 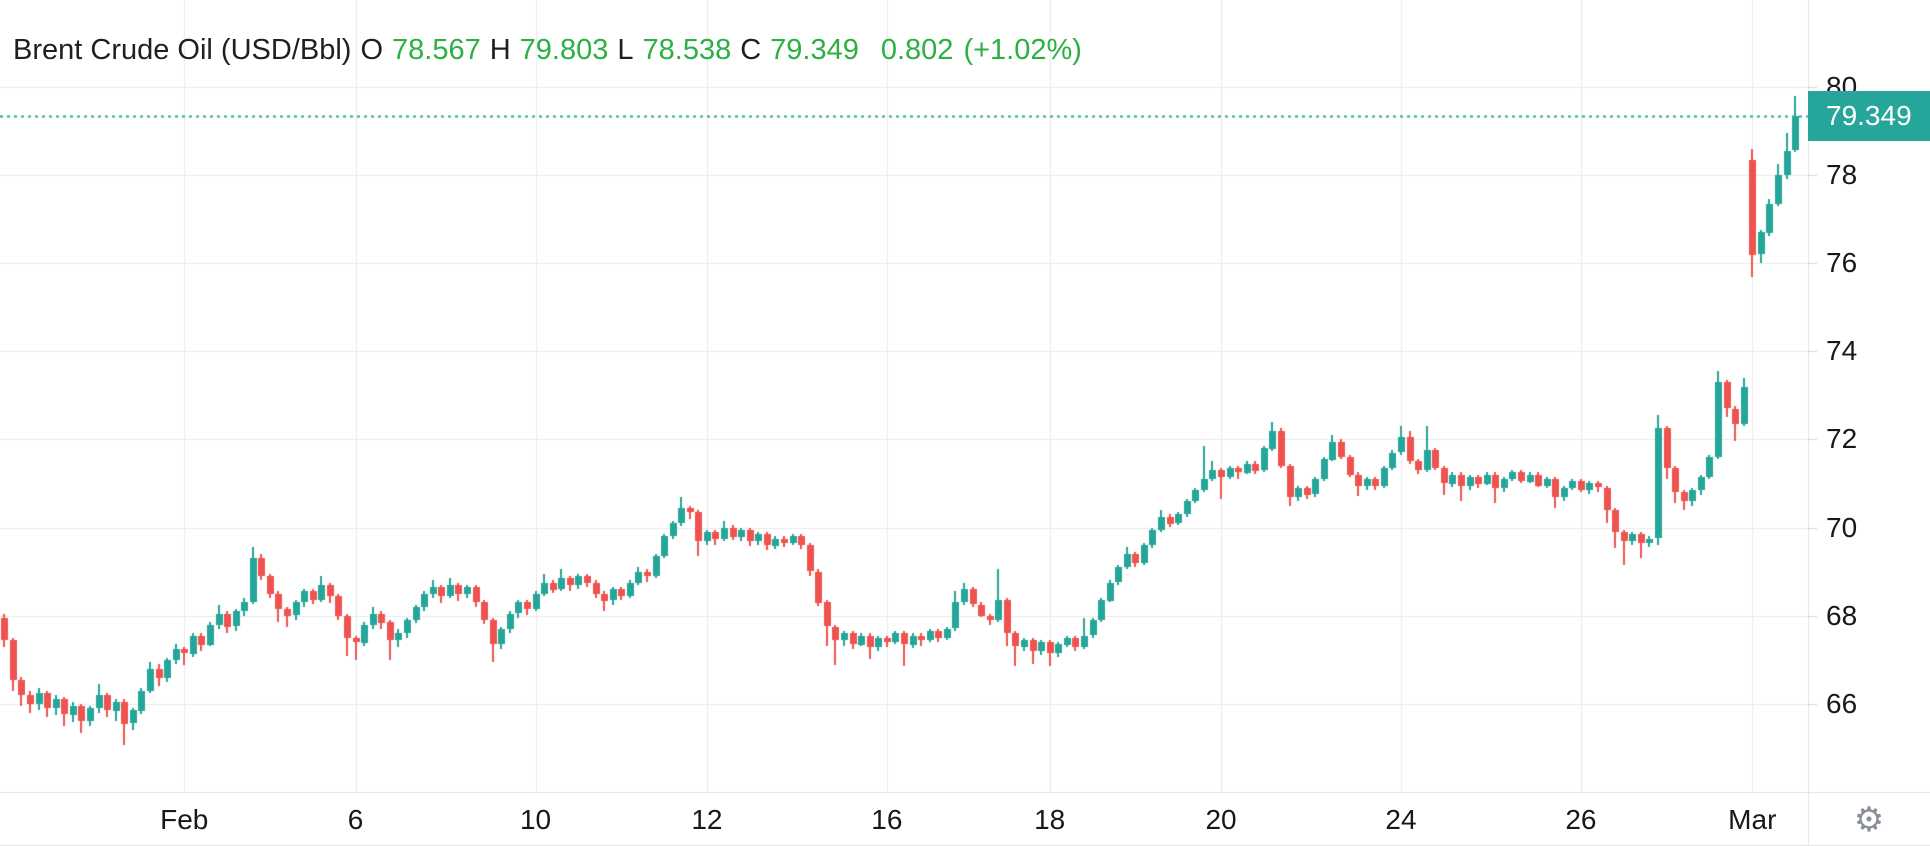 I want to click on low-label: L, so click(x=625, y=50).